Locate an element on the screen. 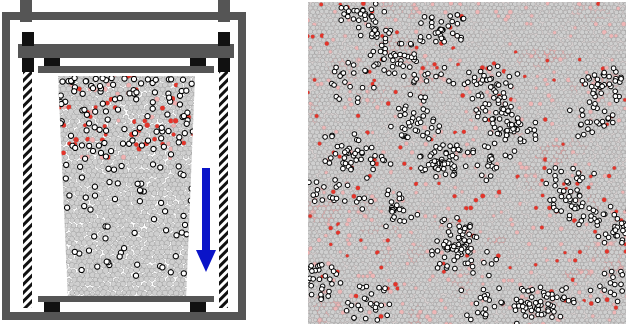  upper-platen-right-block is located at coordinates (224, 39).